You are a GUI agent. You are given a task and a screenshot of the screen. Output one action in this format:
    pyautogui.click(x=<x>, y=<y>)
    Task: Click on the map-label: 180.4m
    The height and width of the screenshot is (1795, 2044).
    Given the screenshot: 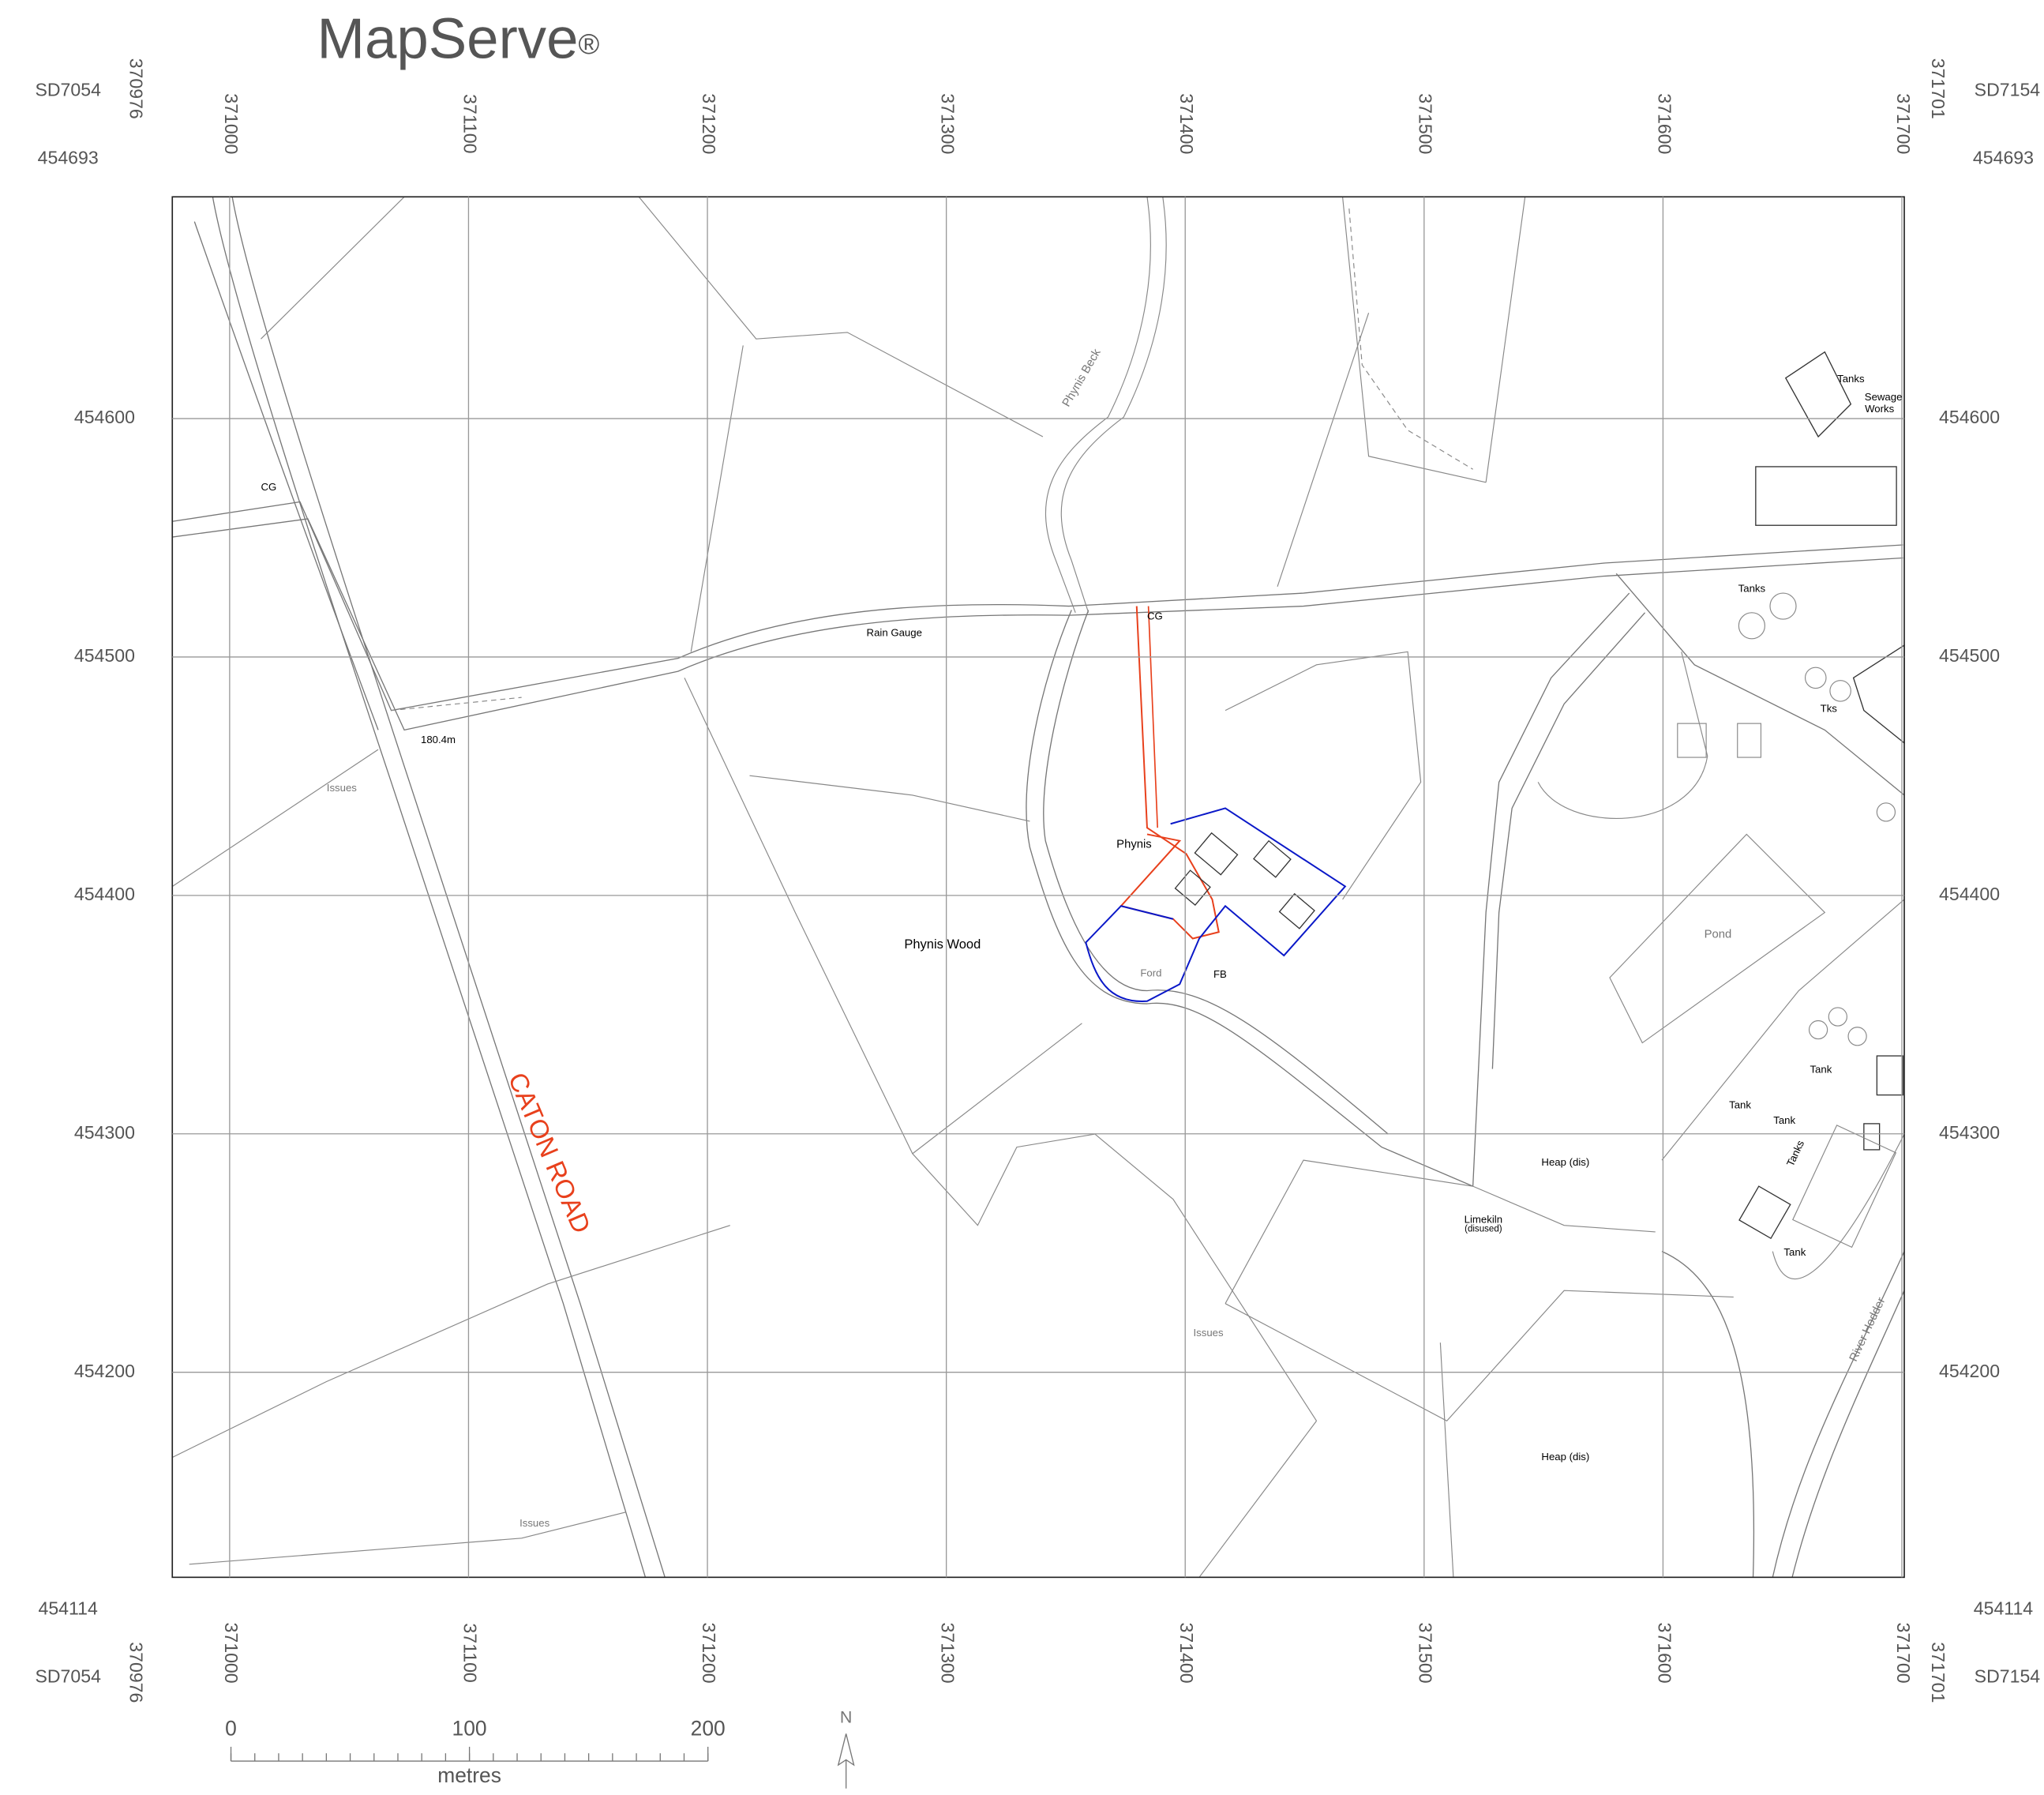 What is the action you would take?
    pyautogui.click(x=438, y=739)
    